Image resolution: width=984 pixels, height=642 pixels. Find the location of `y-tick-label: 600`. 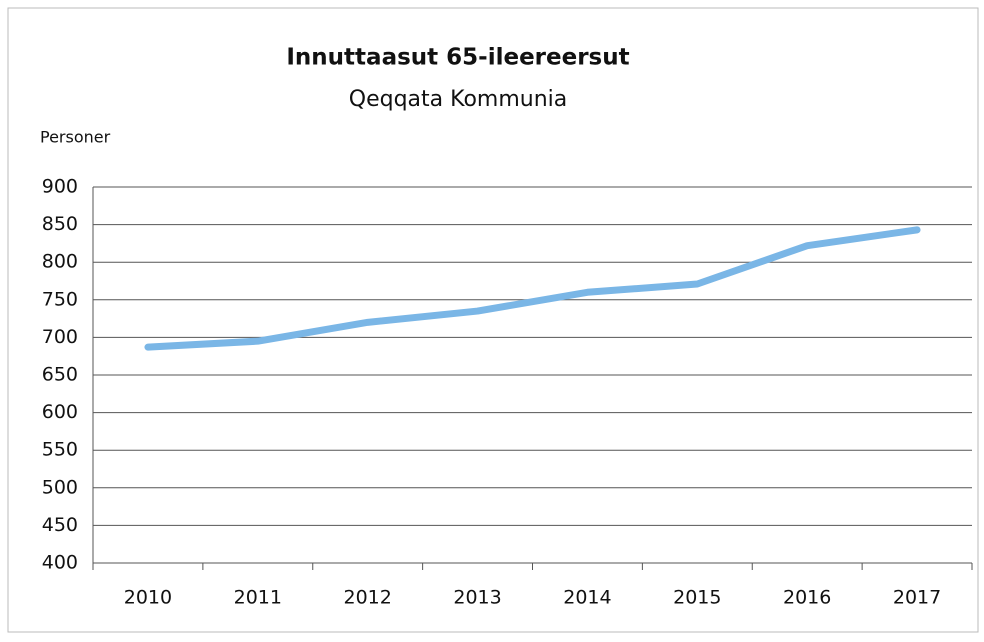

y-tick-label: 600 is located at coordinates (60, 412).